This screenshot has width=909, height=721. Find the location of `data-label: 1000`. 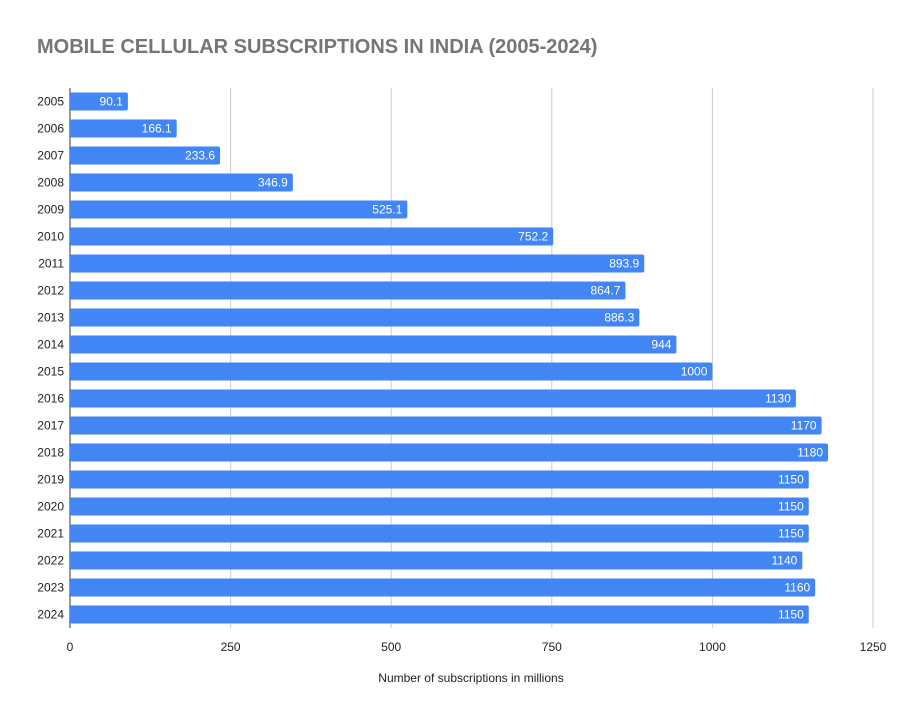

data-label: 1000 is located at coordinates (694, 372).